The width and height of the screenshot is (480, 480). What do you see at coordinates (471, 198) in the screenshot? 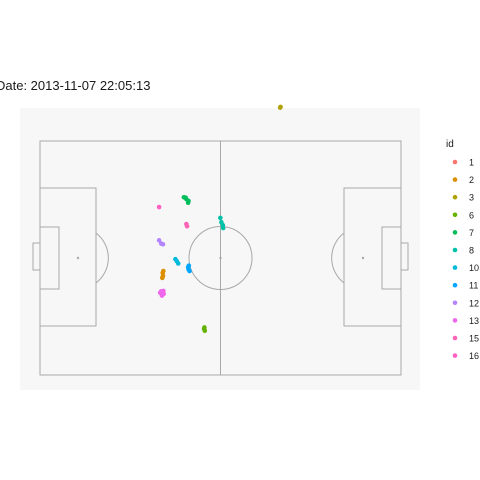
I see `legend-label-3: 3` at bounding box center [471, 198].